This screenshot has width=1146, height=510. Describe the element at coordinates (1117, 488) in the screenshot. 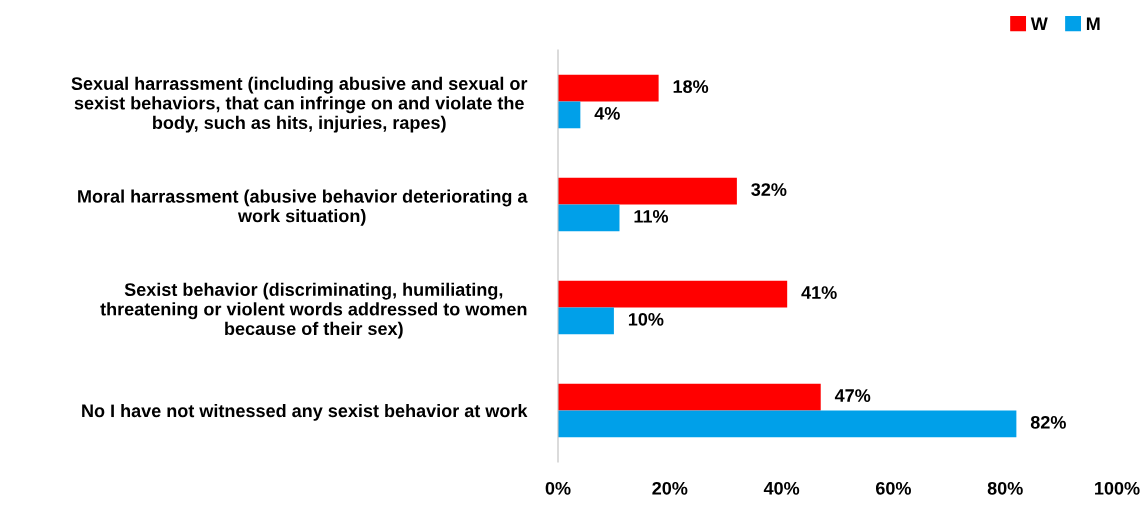

I see `x-tick-label: 100%` at that location.